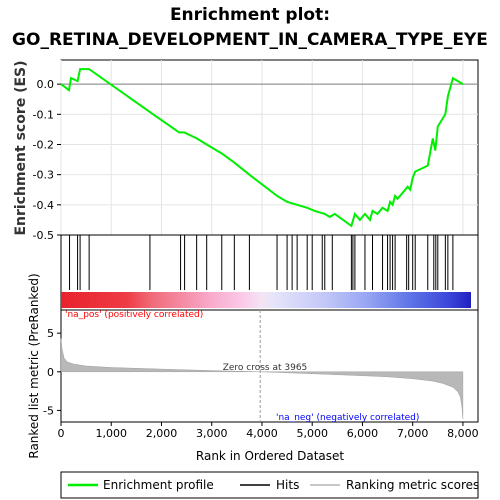 This screenshot has width=500, height=500. I want to click on chart-title: Enrichment plot:, so click(250, 15).